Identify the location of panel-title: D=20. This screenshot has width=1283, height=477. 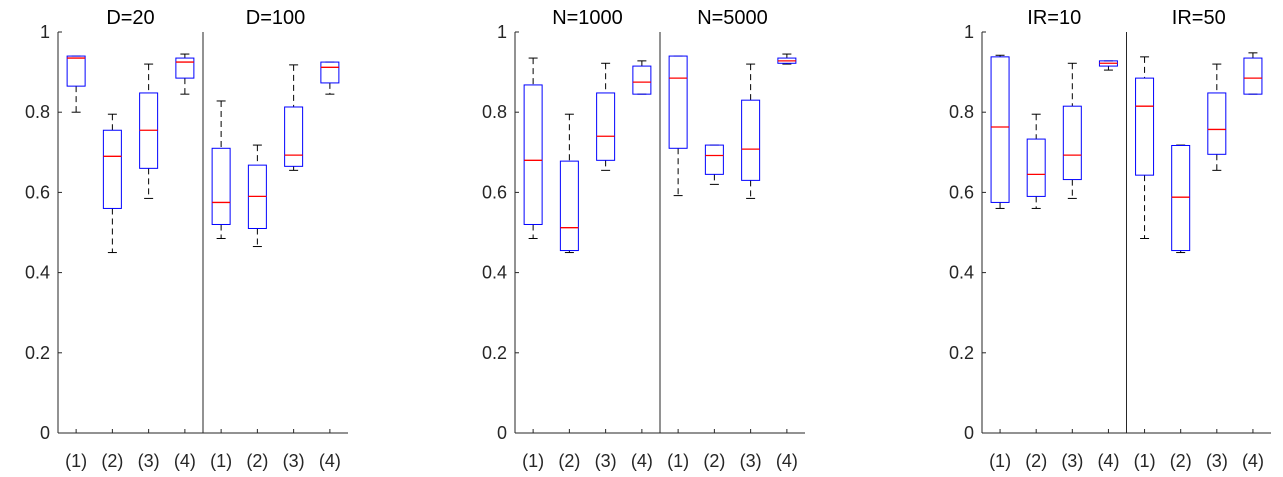
(130, 18).